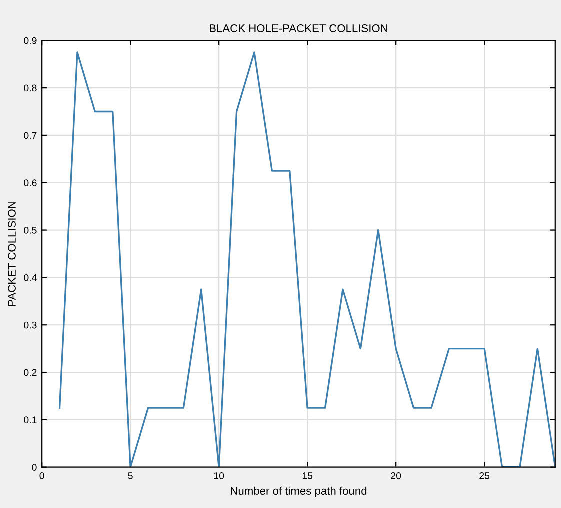 Image resolution: width=561 pixels, height=508 pixels. What do you see at coordinates (30, 278) in the screenshot?
I see `y-tick-label: 0.4` at bounding box center [30, 278].